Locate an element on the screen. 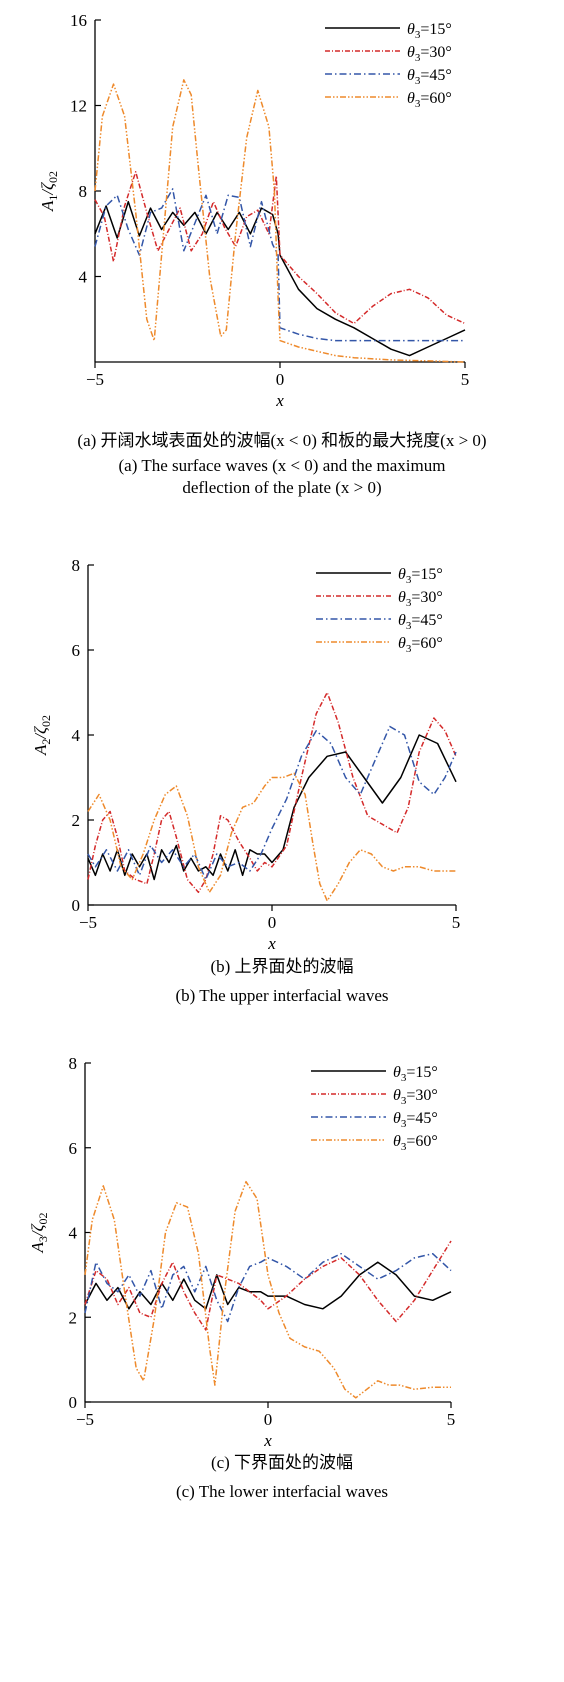 The height and width of the screenshot is (1682, 564). caption-b-cn: (b) 上界面处的波幅 is located at coordinates (282, 966).